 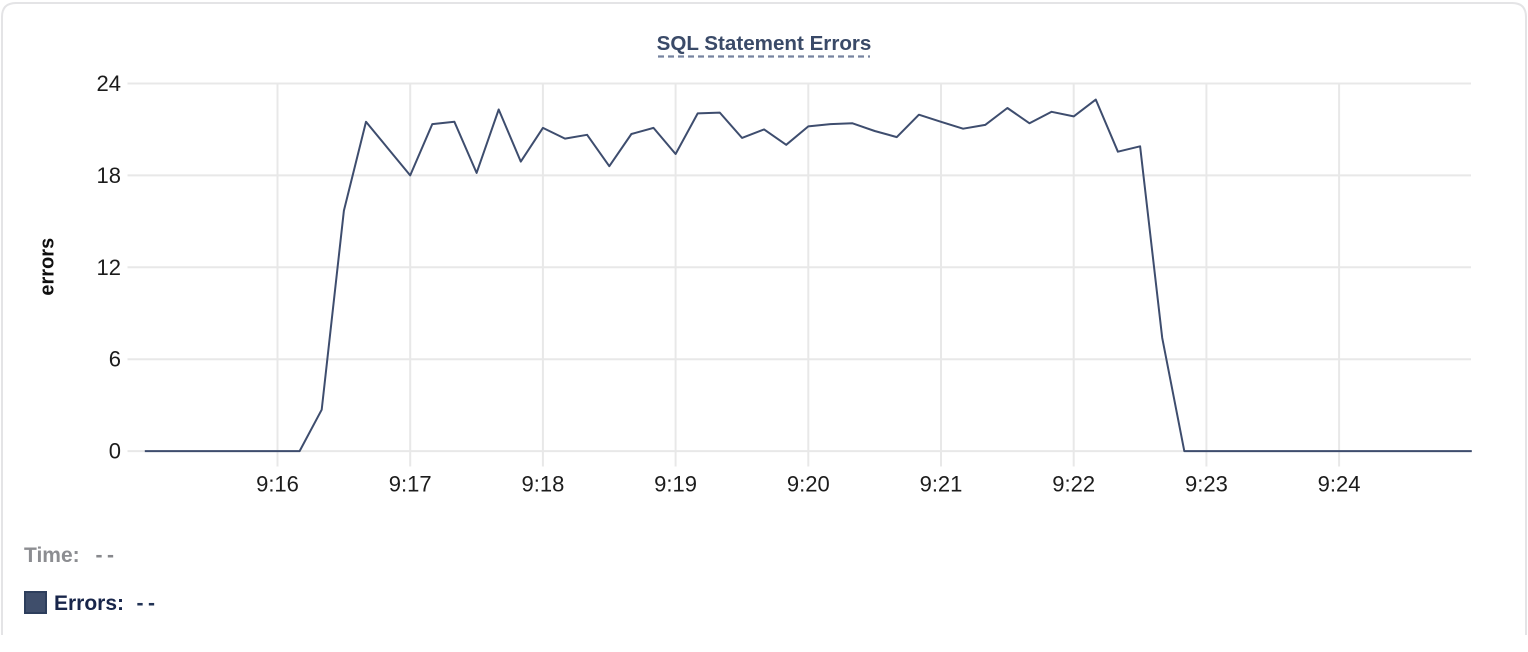 What do you see at coordinates (1206, 484) in the screenshot?
I see `svg-text: 9:23` at bounding box center [1206, 484].